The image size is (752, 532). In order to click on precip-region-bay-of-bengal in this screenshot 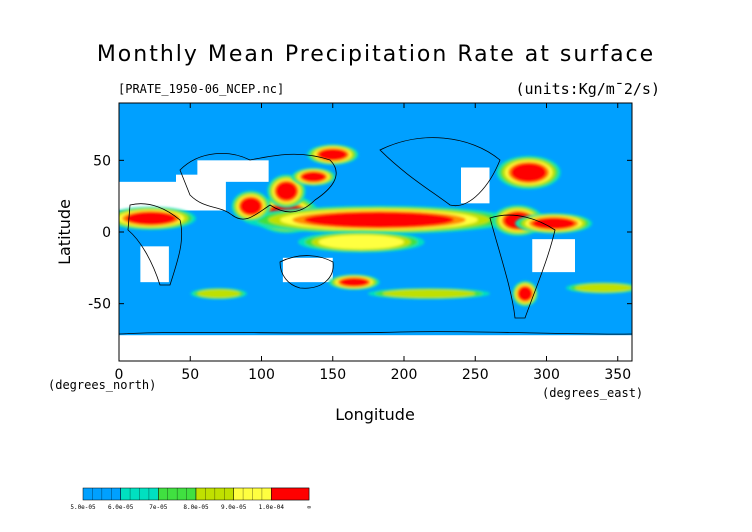, I will do `click(251, 206)`.